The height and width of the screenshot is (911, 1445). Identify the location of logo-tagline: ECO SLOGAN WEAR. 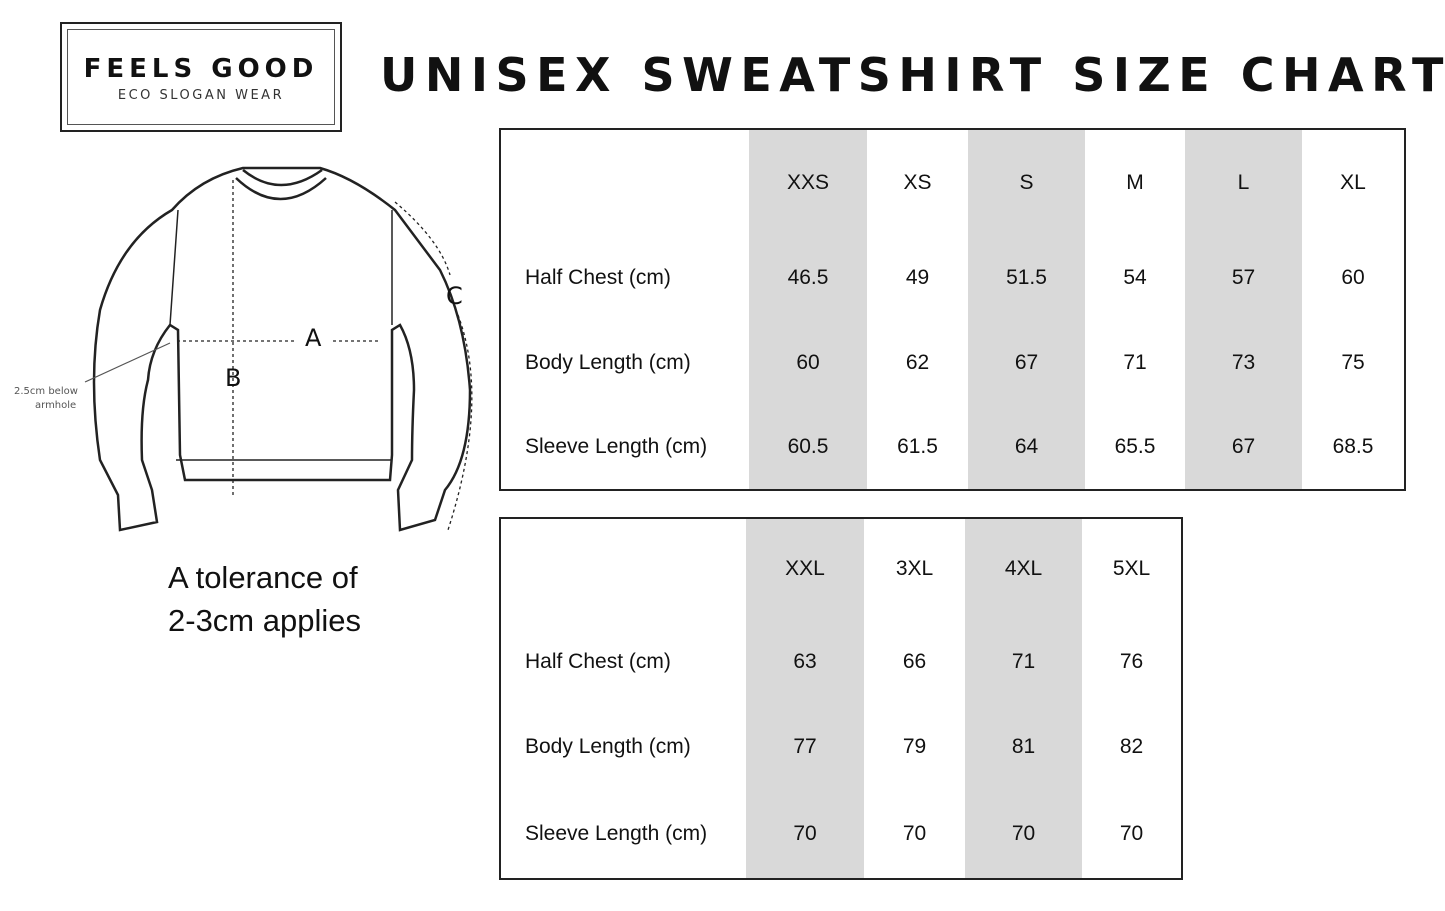
(201, 95).